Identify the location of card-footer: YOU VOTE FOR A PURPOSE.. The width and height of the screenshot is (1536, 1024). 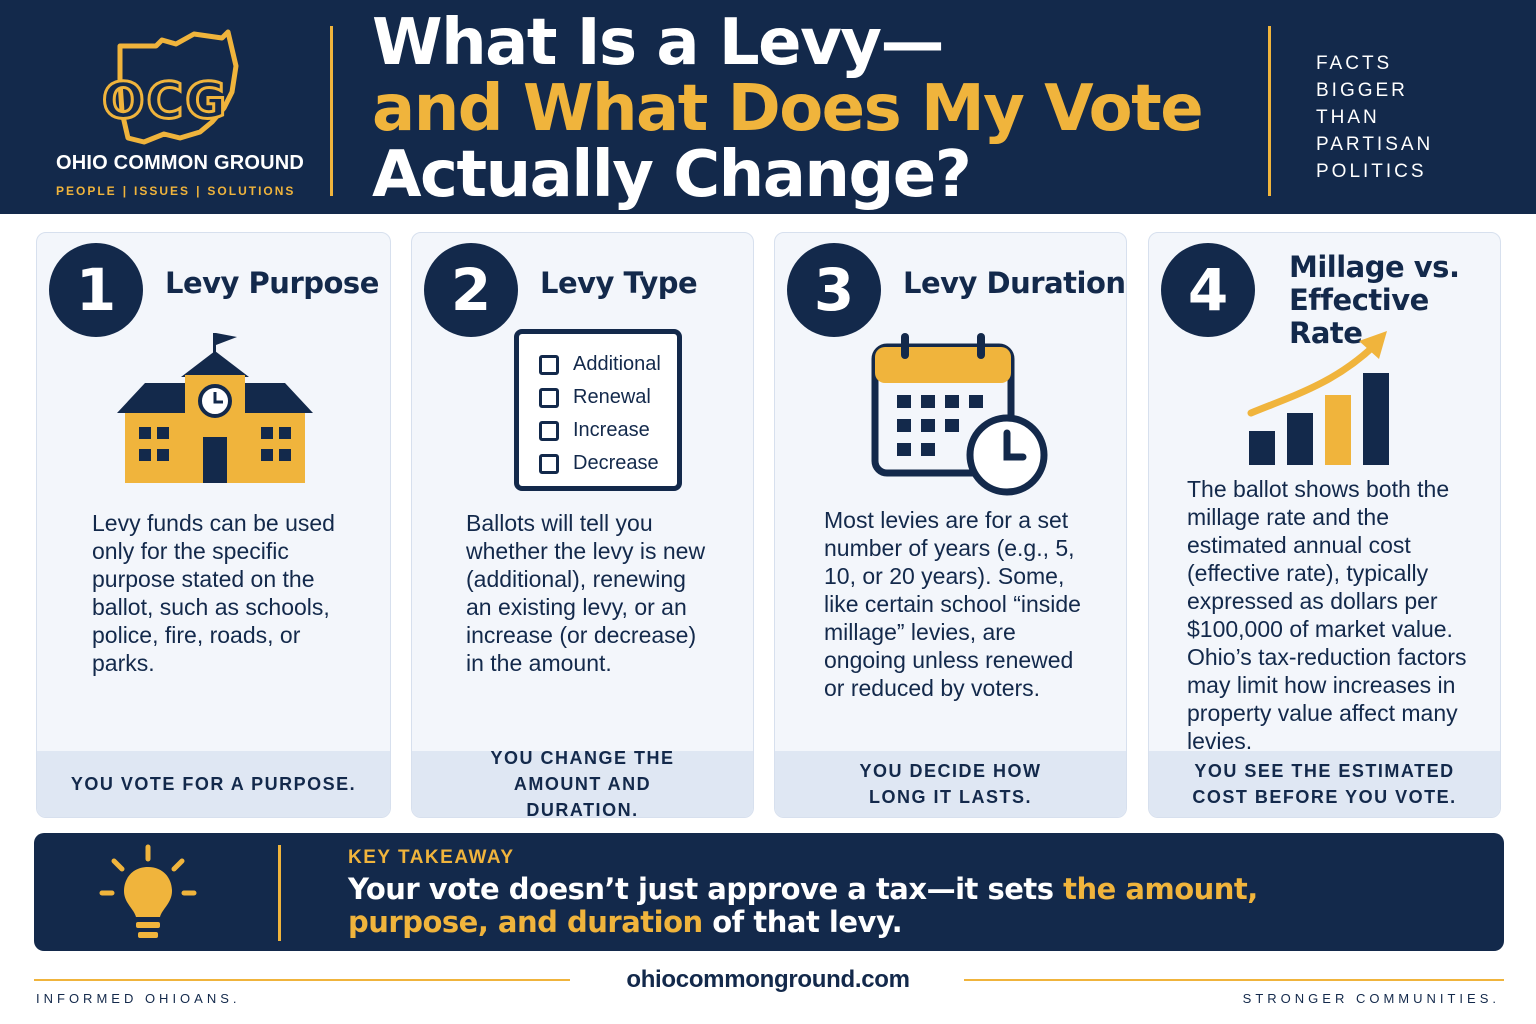
(213, 784).